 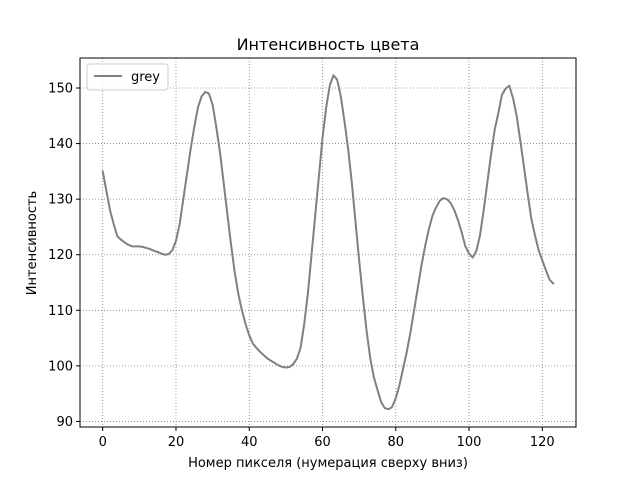 I want to click on y-tick-label: 150, so click(x=60, y=89).